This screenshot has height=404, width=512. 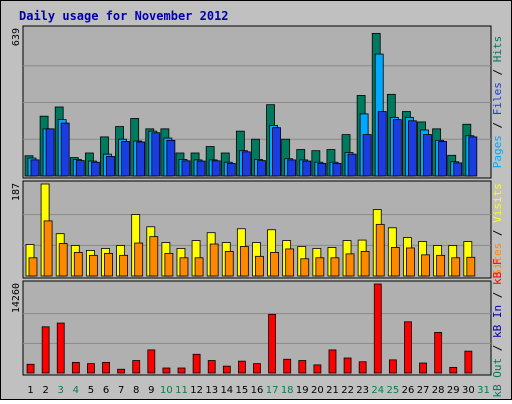 I want to click on day-label-24: 24, so click(x=377, y=390).